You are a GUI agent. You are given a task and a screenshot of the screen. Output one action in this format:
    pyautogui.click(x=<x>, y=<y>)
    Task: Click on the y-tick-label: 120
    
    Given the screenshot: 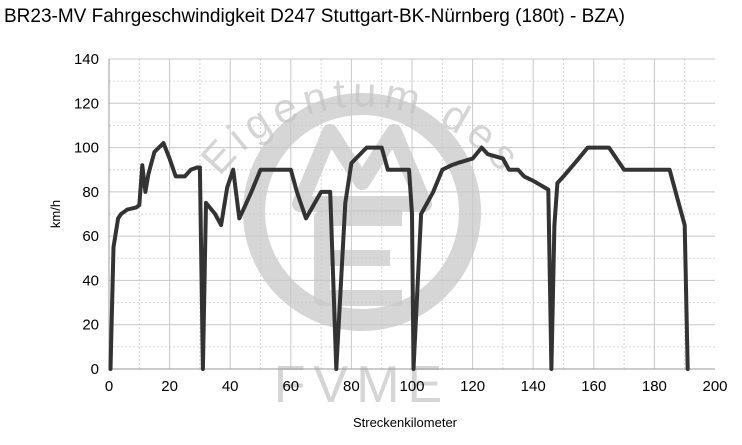 What is the action you would take?
    pyautogui.click(x=86, y=103)
    